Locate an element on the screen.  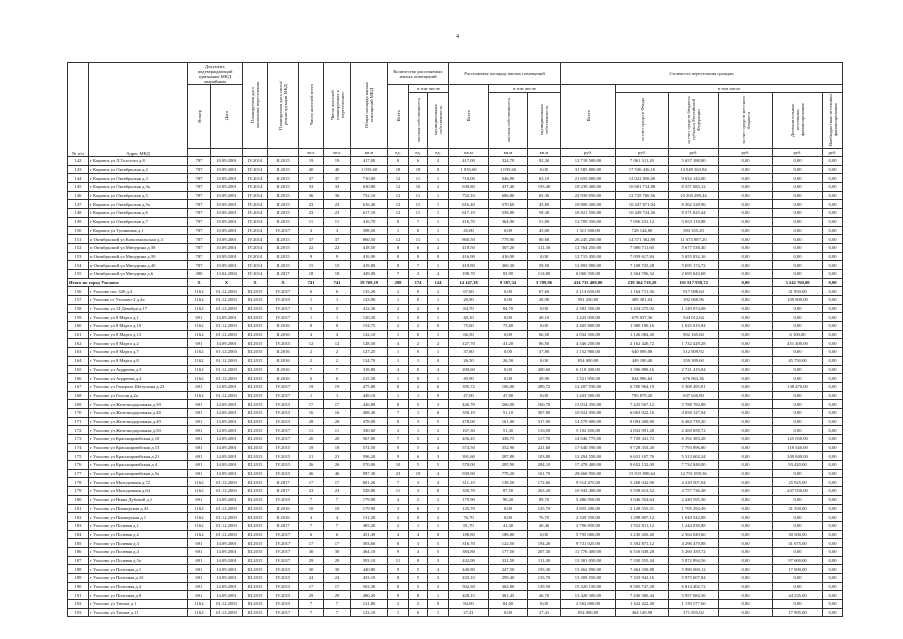
table-cell: 188 is located at coordinates (78, 569).